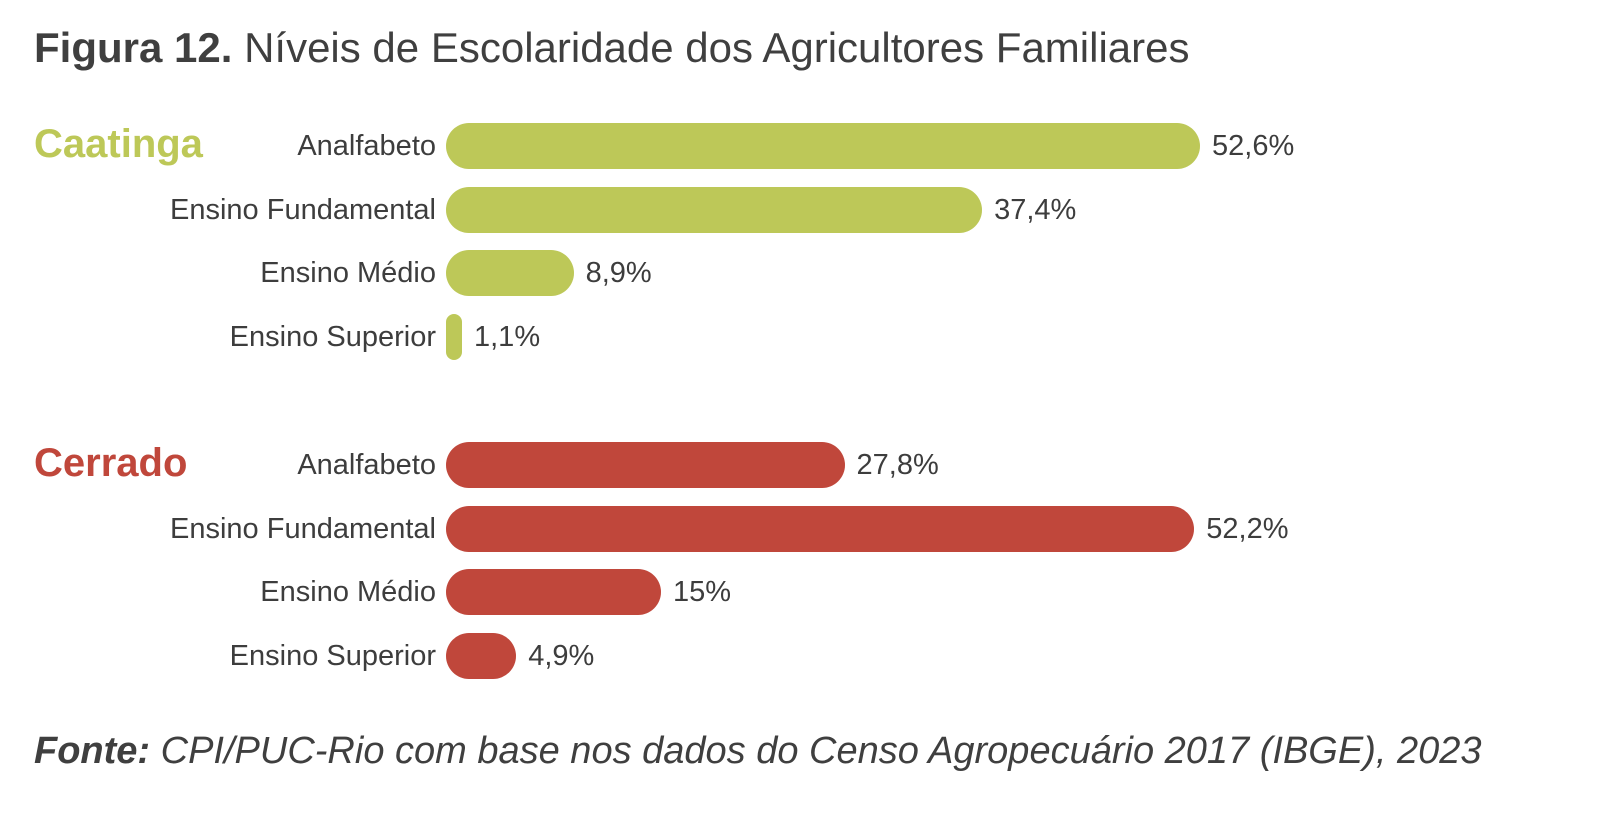  Describe the element at coordinates (303, 209) in the screenshot. I see `category-label-caatinga-ensino-fundamental: Ensino Fundamental` at that location.